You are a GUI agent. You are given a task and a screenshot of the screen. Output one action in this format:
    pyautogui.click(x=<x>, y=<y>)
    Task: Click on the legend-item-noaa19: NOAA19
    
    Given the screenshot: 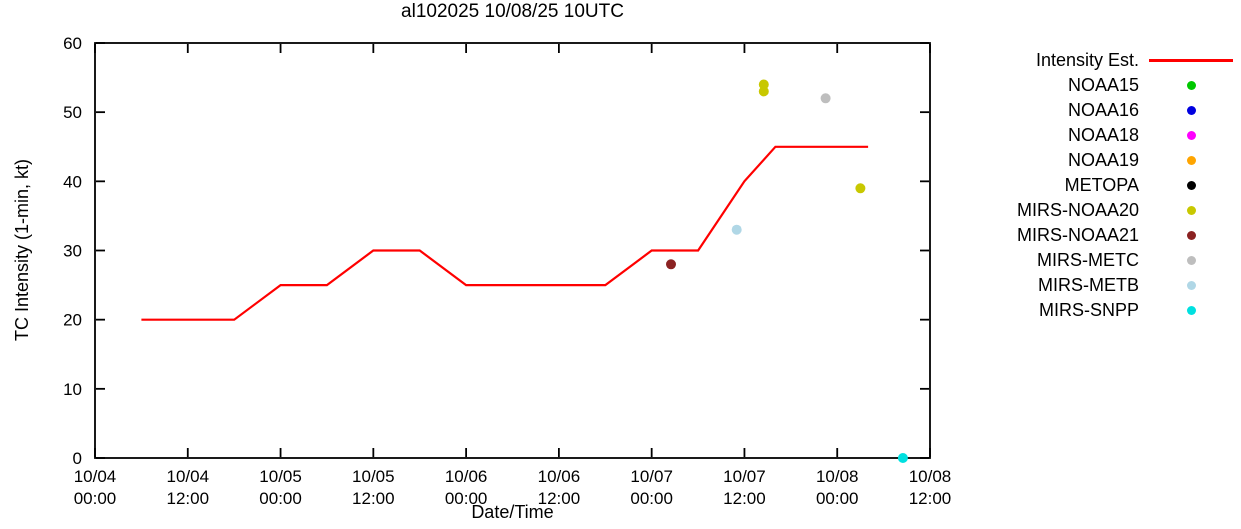 What is the action you would take?
    pyautogui.click(x=1125, y=160)
    